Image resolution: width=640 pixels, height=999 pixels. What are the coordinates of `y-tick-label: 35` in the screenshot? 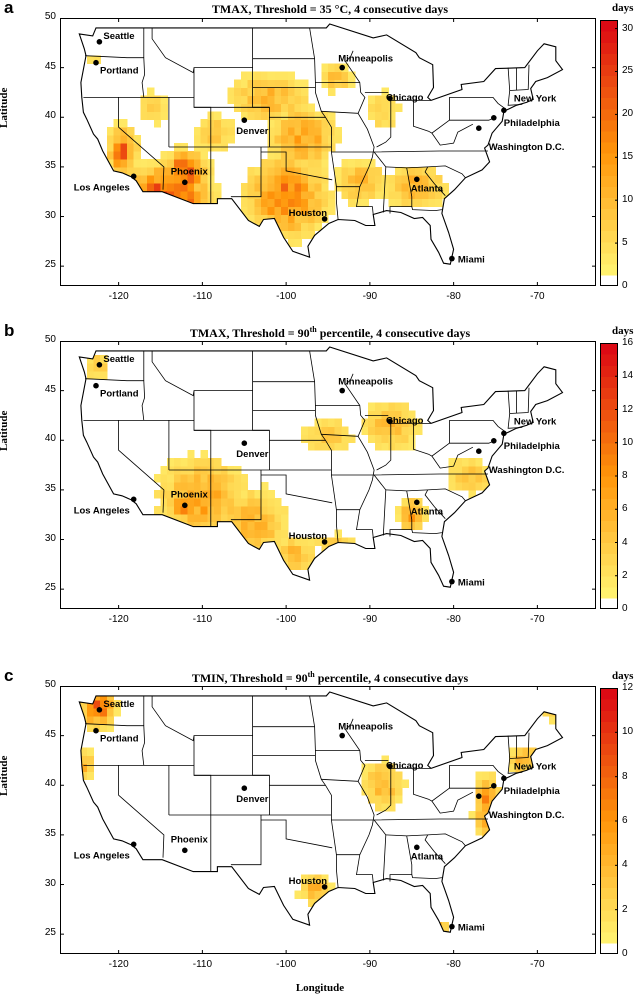 It's located at (50, 833).